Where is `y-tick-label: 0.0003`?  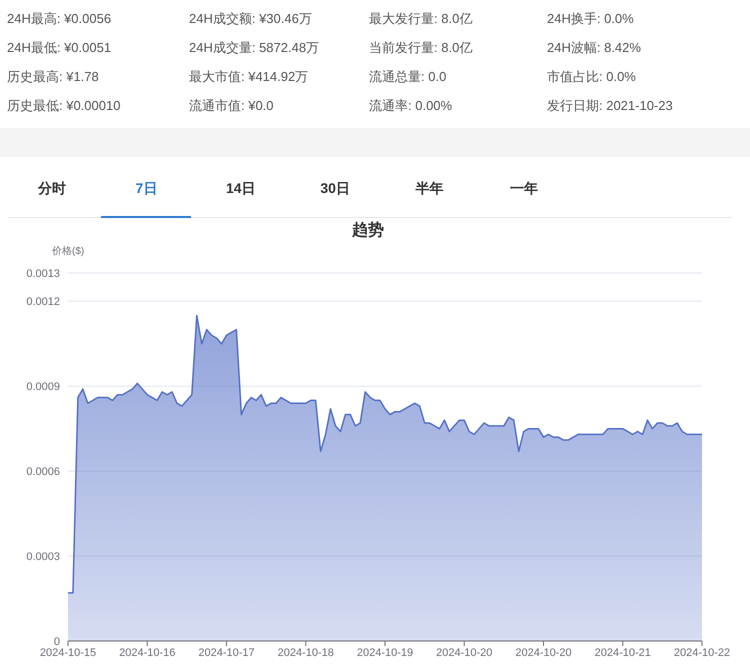 y-tick-label: 0.0003 is located at coordinates (43, 556).